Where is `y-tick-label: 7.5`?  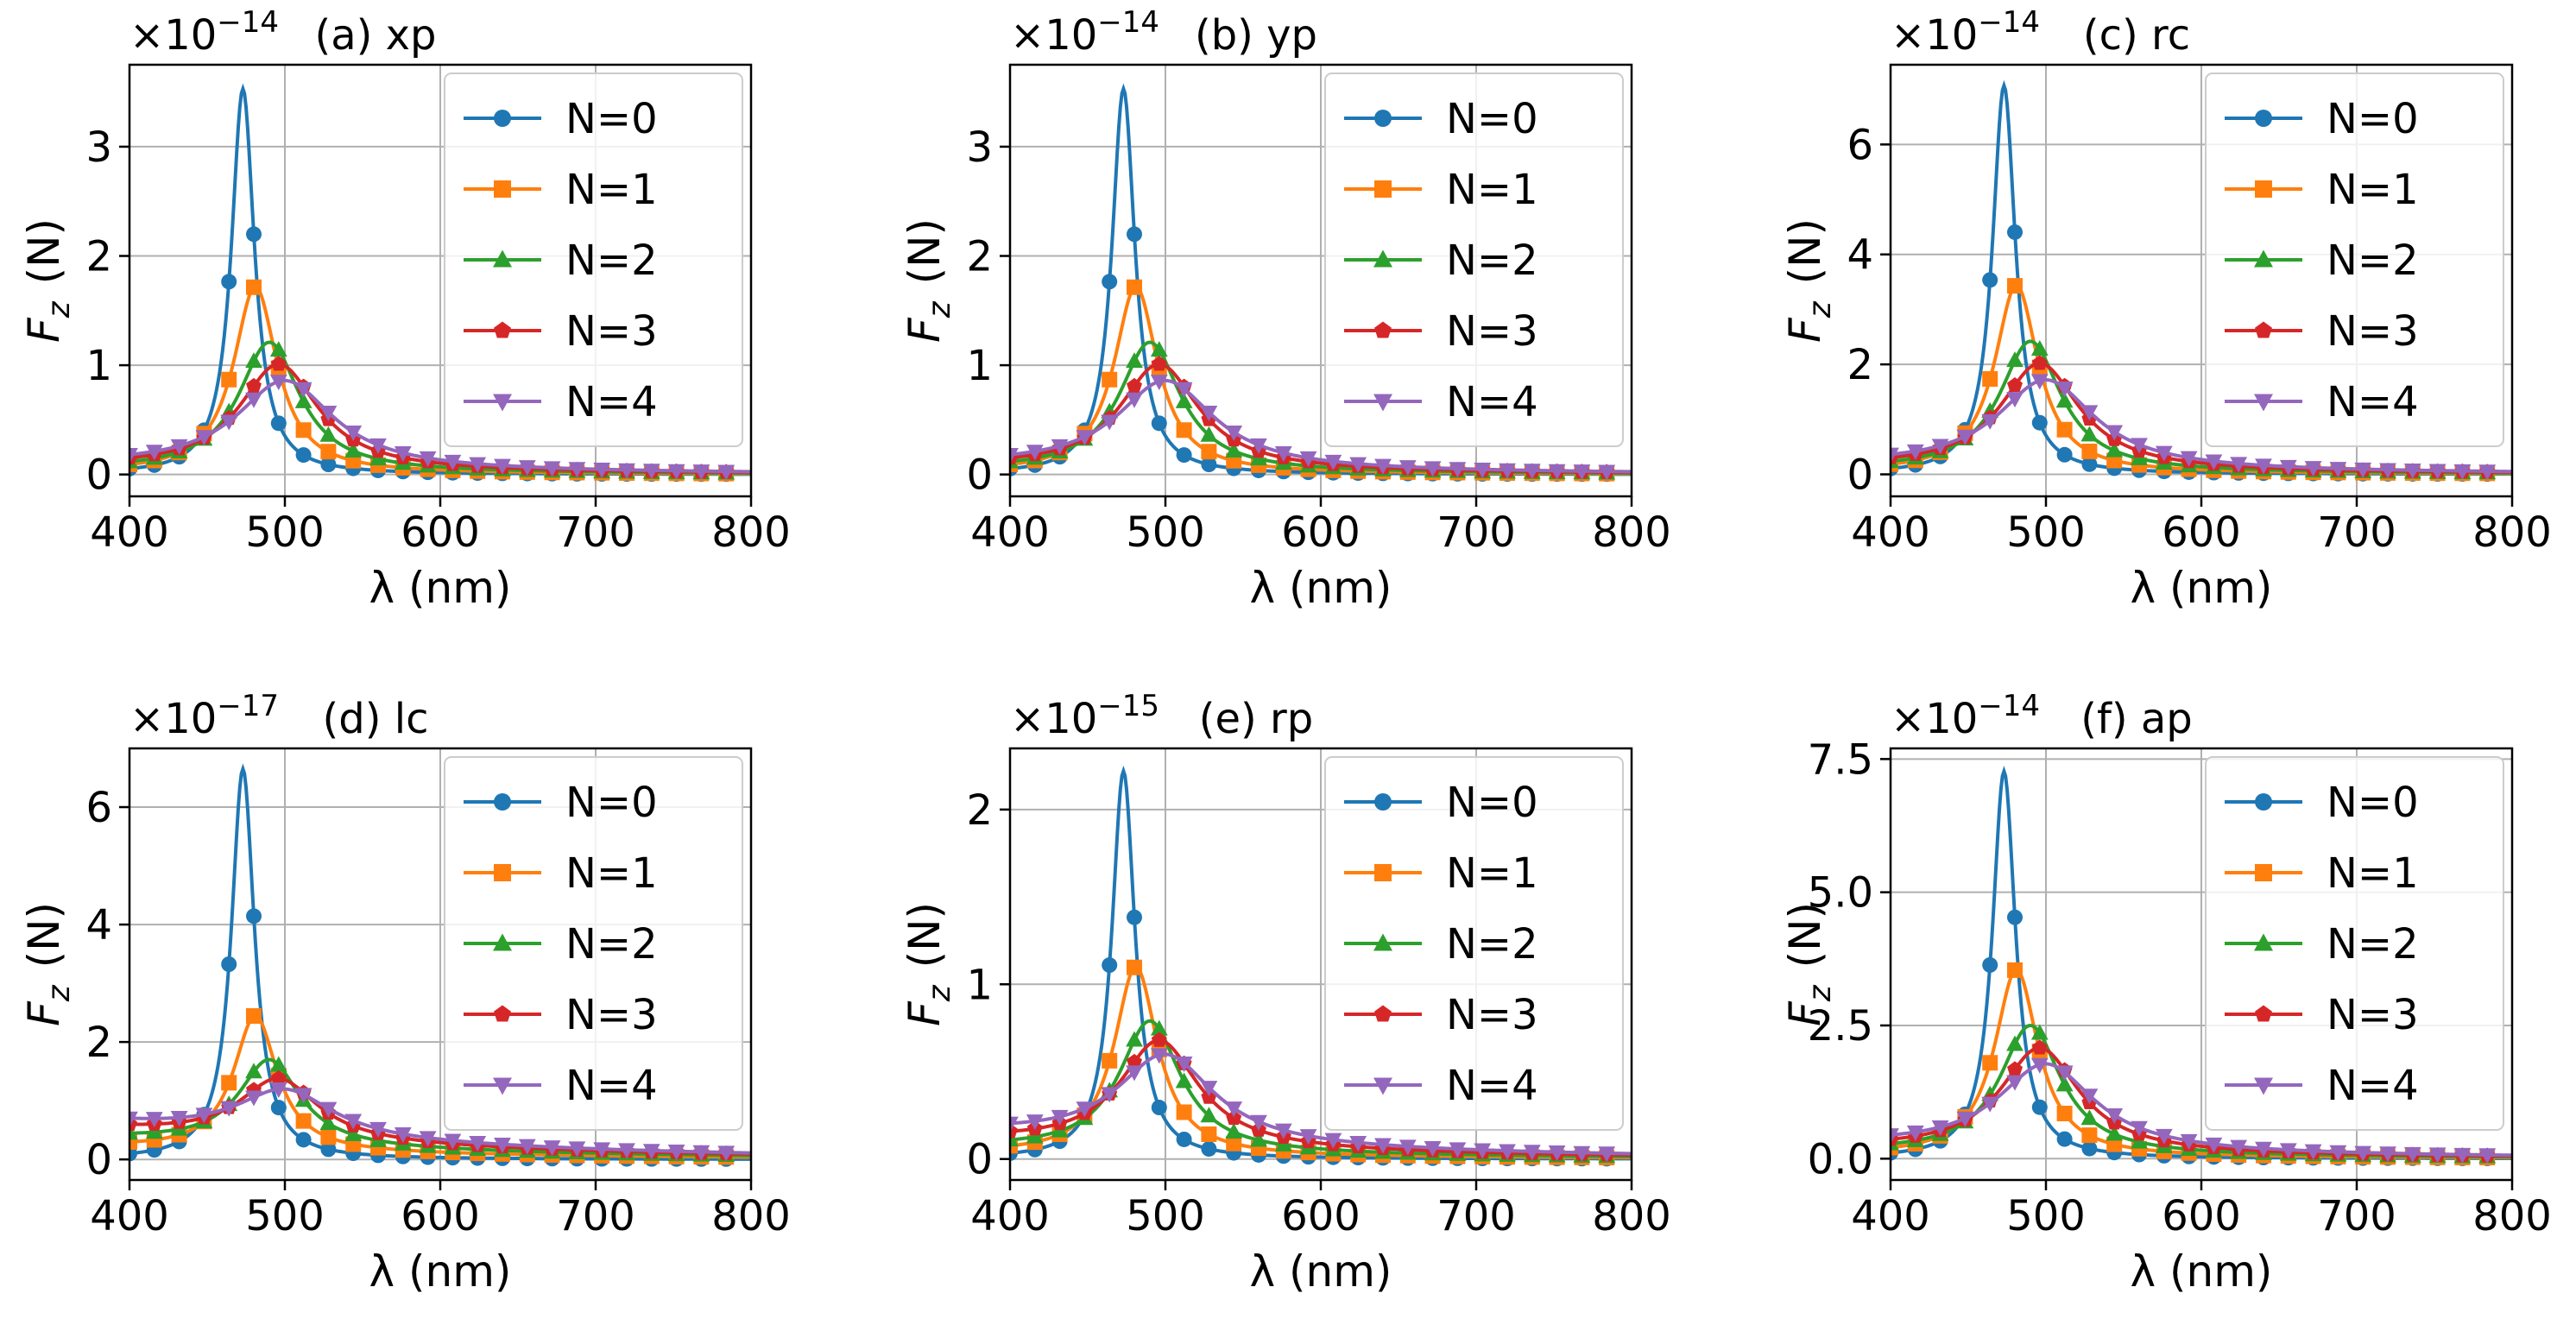 y-tick-label: 7.5 is located at coordinates (1840, 759).